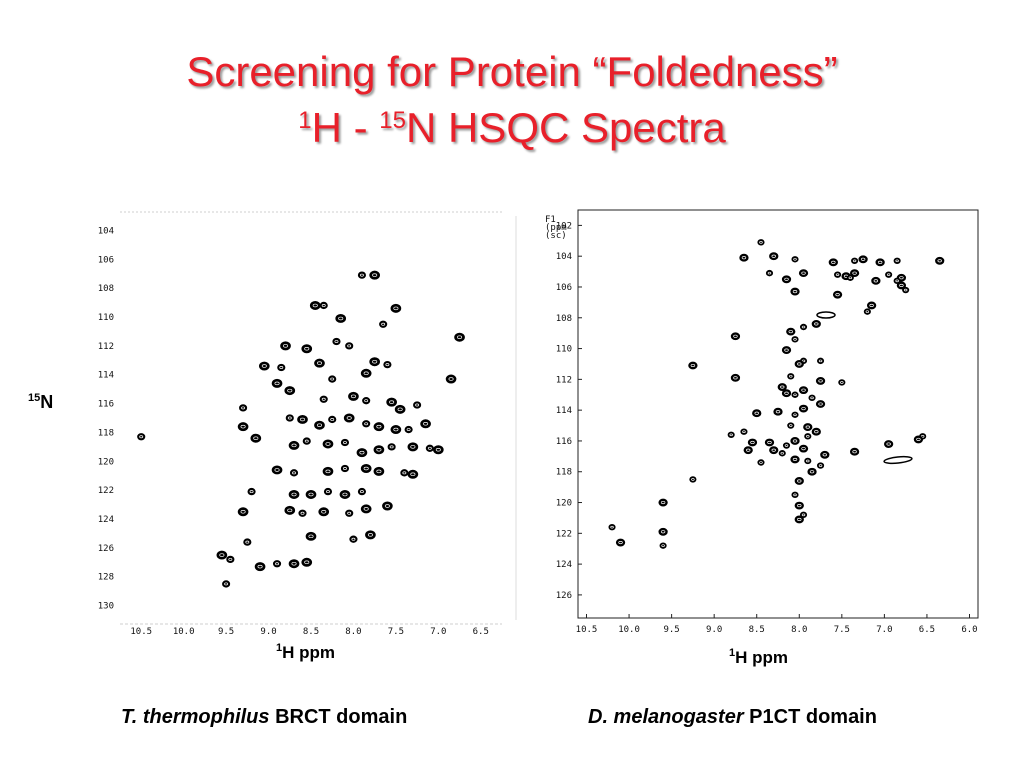  I want to click on y-tick-label: 124, so click(564, 565).